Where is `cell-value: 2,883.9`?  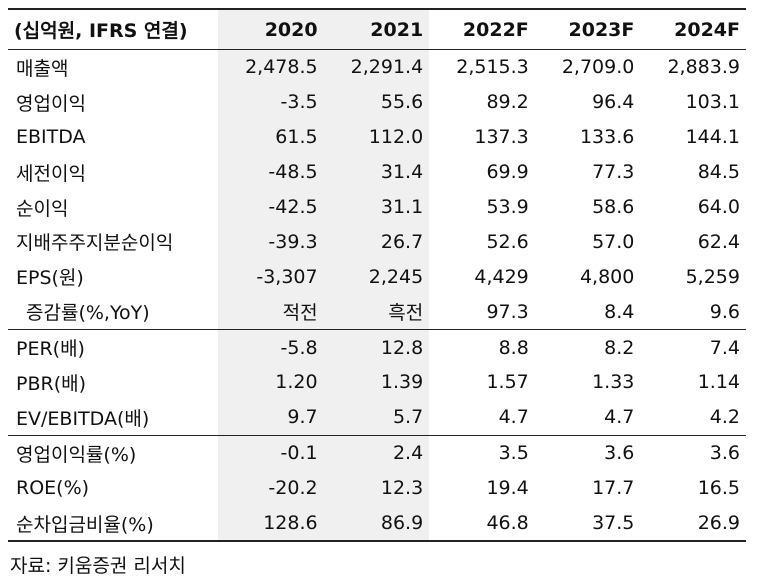
cell-value: 2,883.9 is located at coordinates (703, 67).